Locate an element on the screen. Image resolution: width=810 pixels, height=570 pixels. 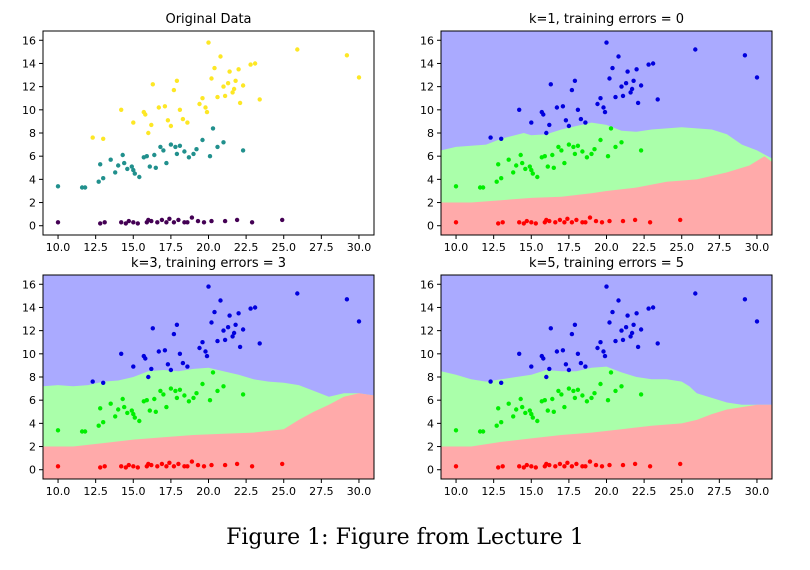
y-tick-label: 16 is located at coordinates (29, 284).